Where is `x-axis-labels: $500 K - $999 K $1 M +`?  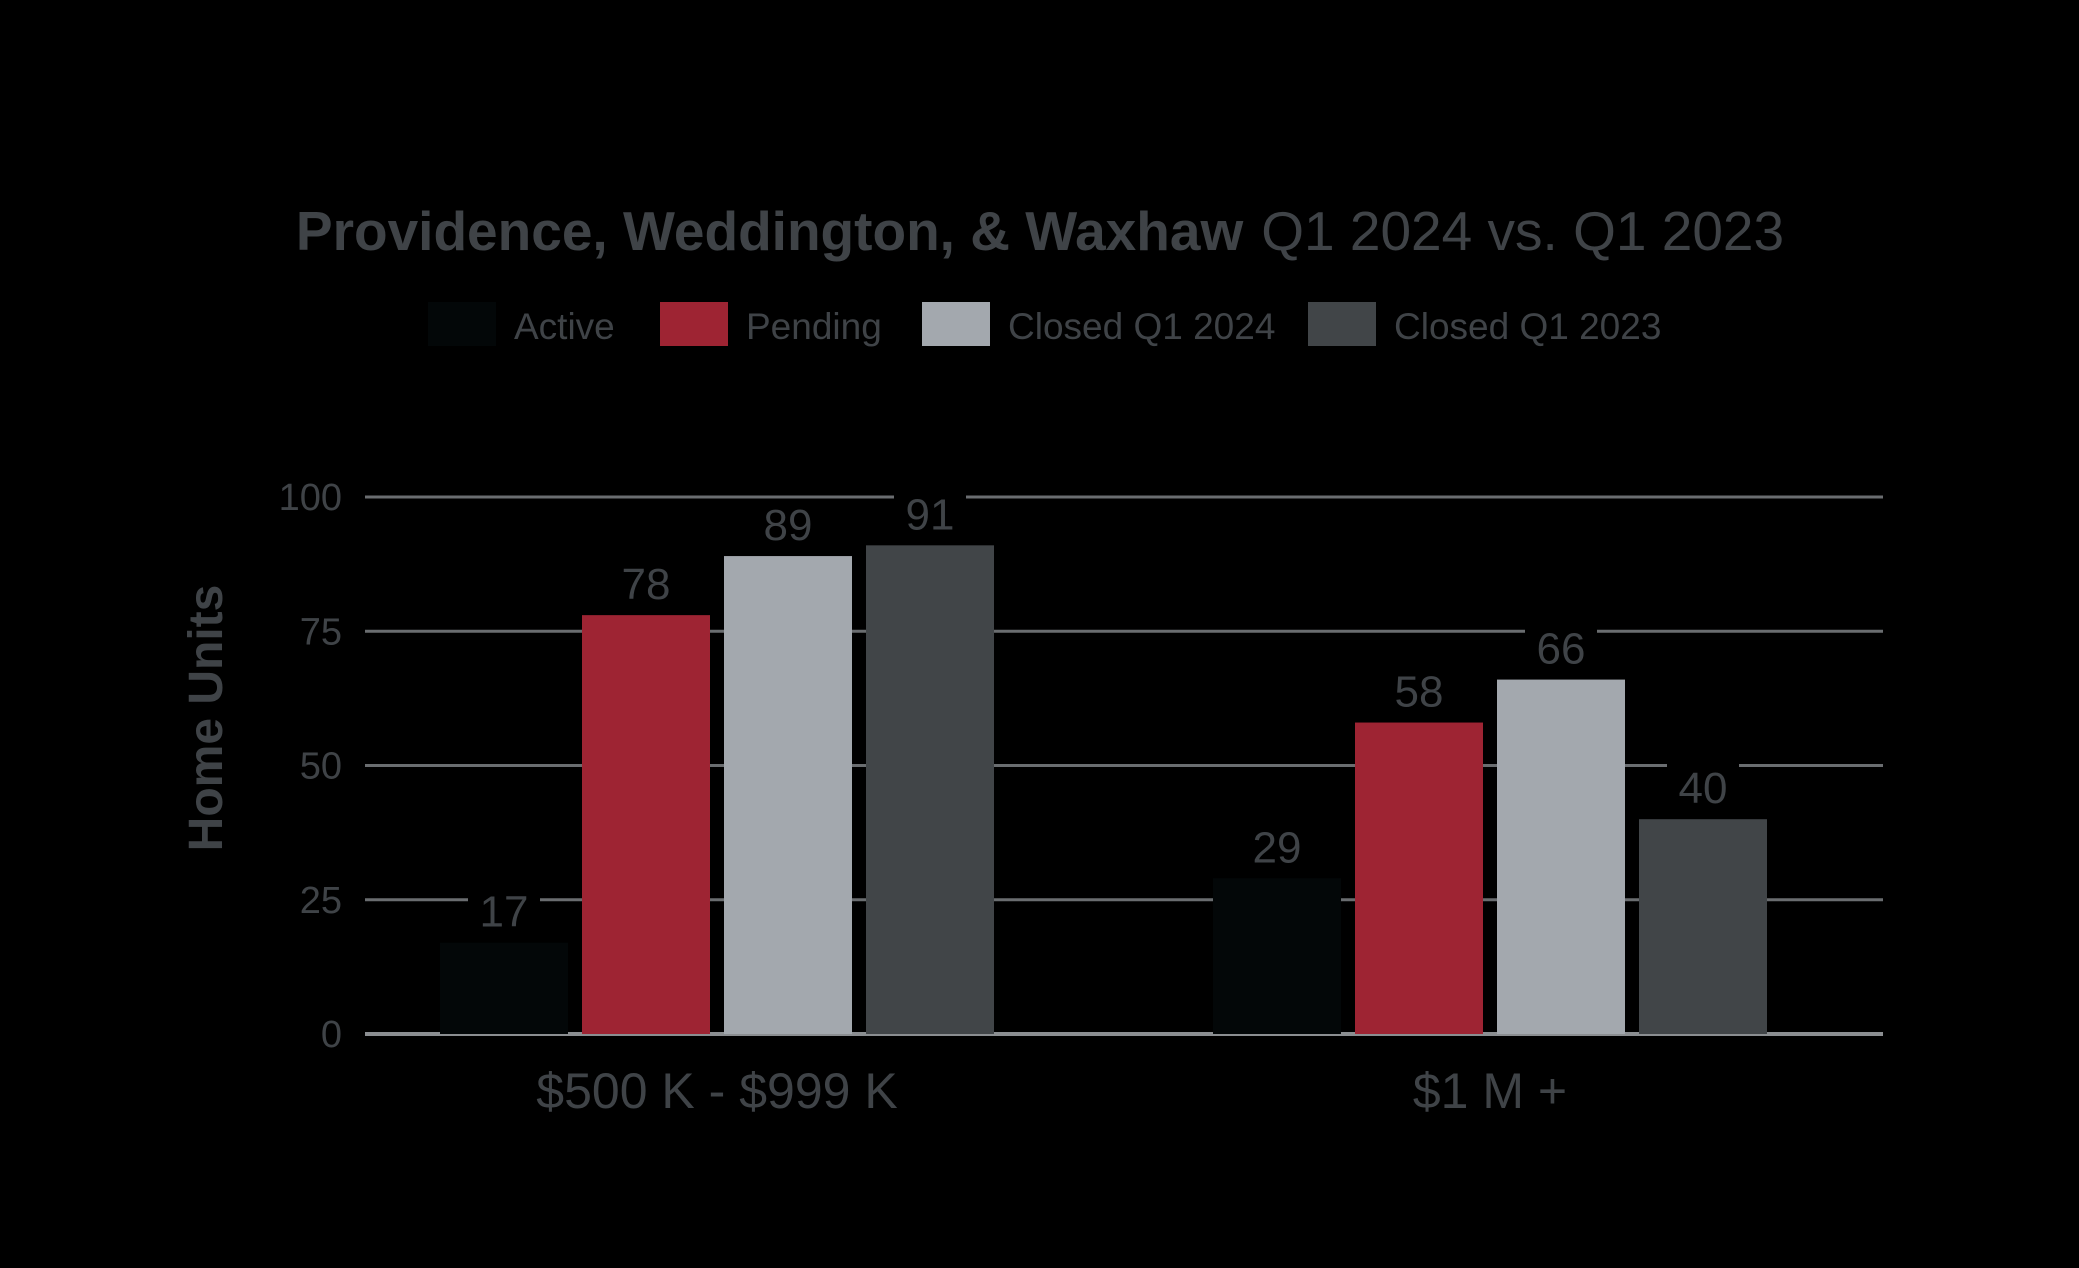 x-axis-labels: $500 K - $999 K $1 M + is located at coordinates (1051, 1091).